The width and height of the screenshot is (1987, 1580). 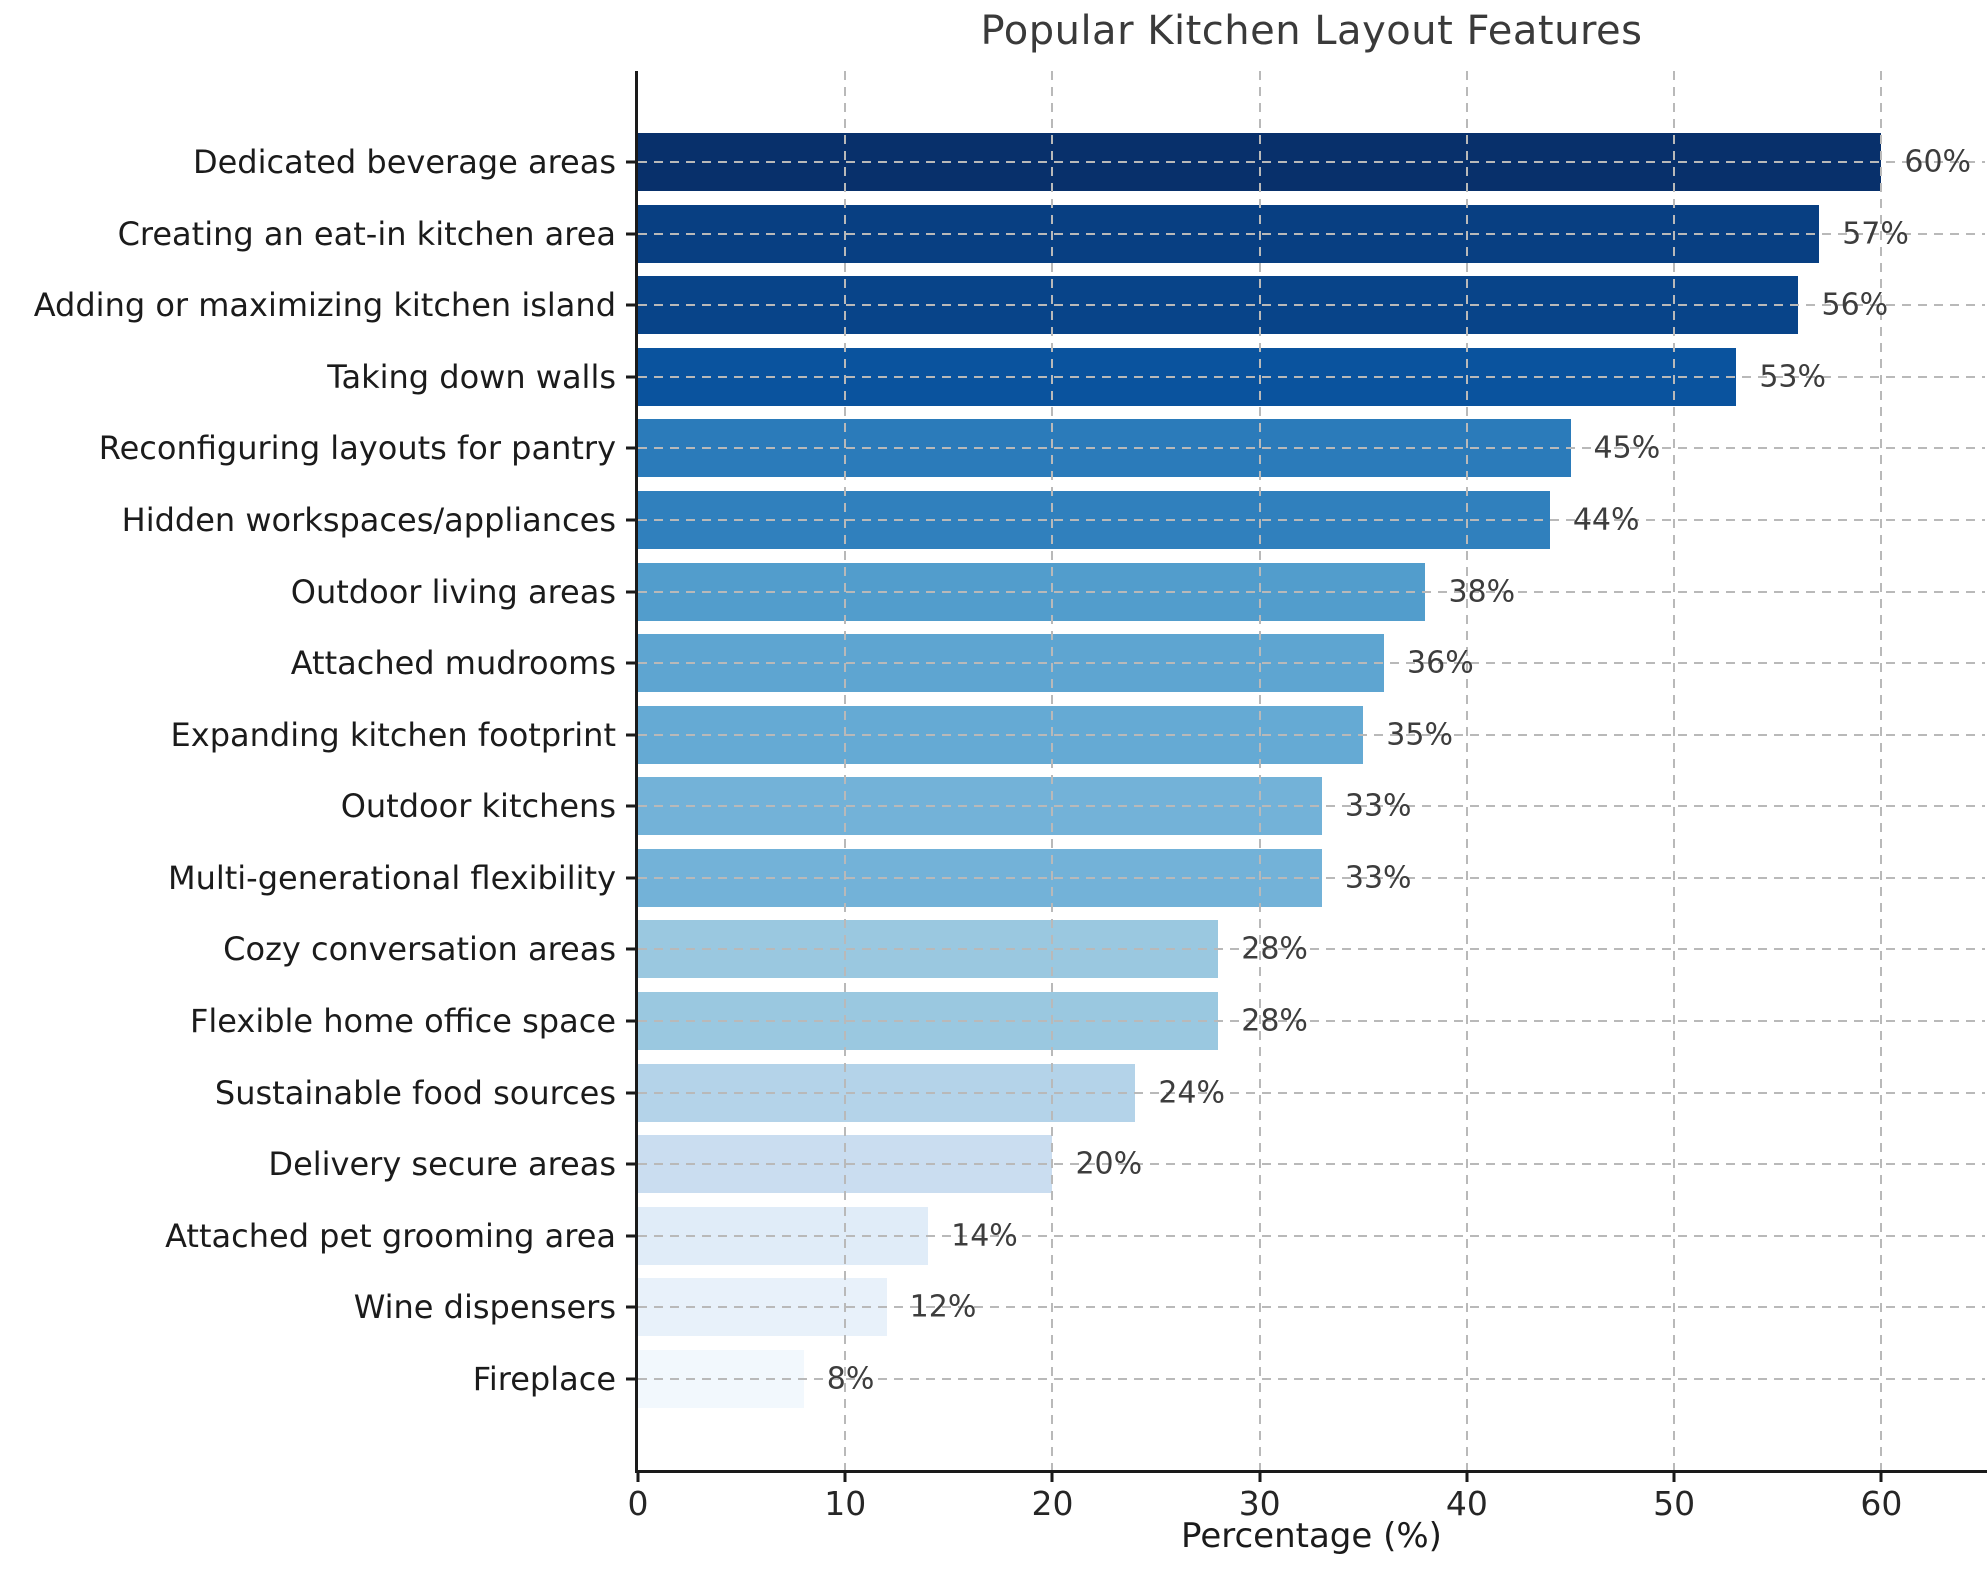 What do you see at coordinates (390, 1235) in the screenshot?
I see `category-label: Attached pet grooming area` at bounding box center [390, 1235].